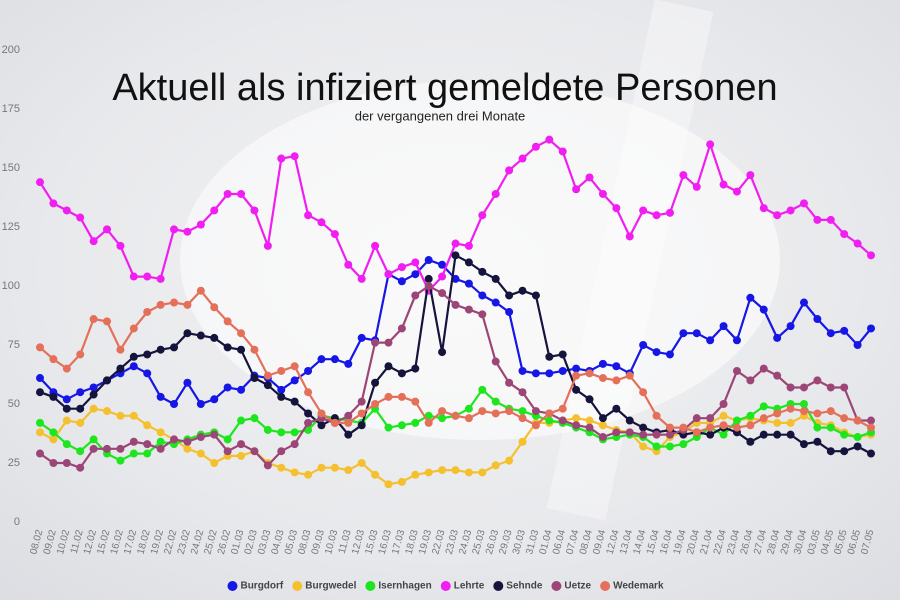  I want to click on legend-label: Burgdorf, so click(261, 586).